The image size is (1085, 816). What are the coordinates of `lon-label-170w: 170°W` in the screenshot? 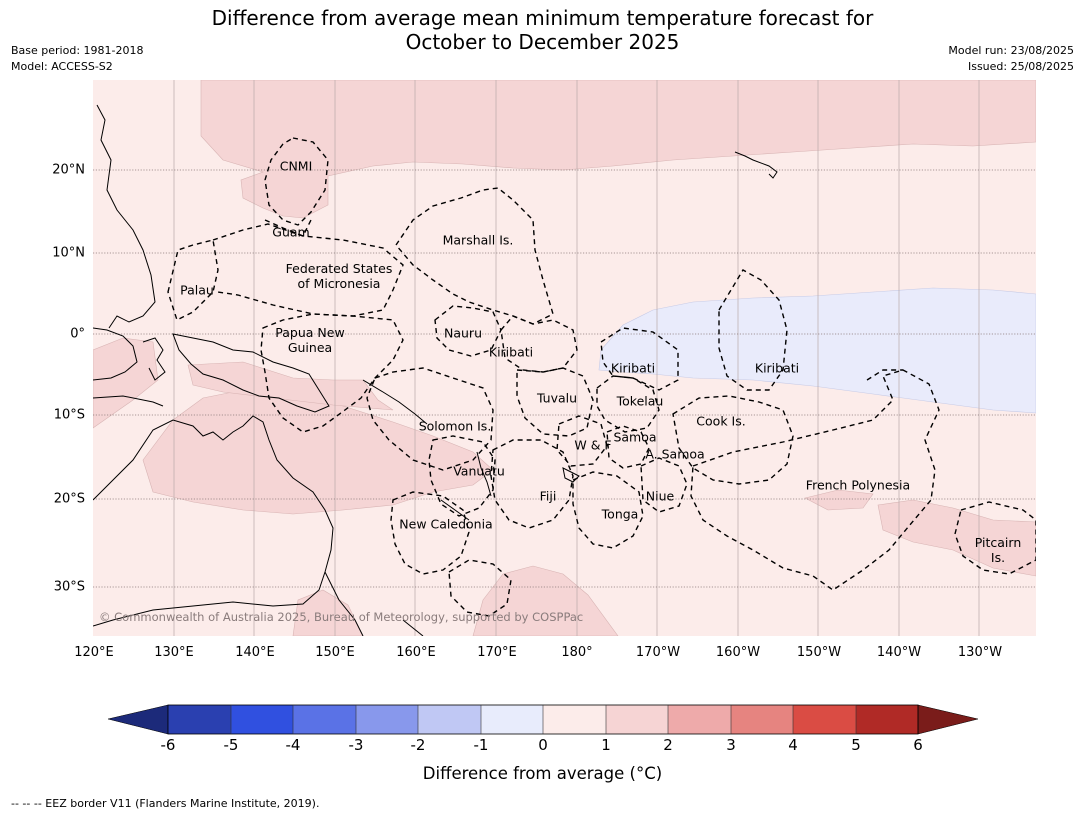 It's located at (658, 652).